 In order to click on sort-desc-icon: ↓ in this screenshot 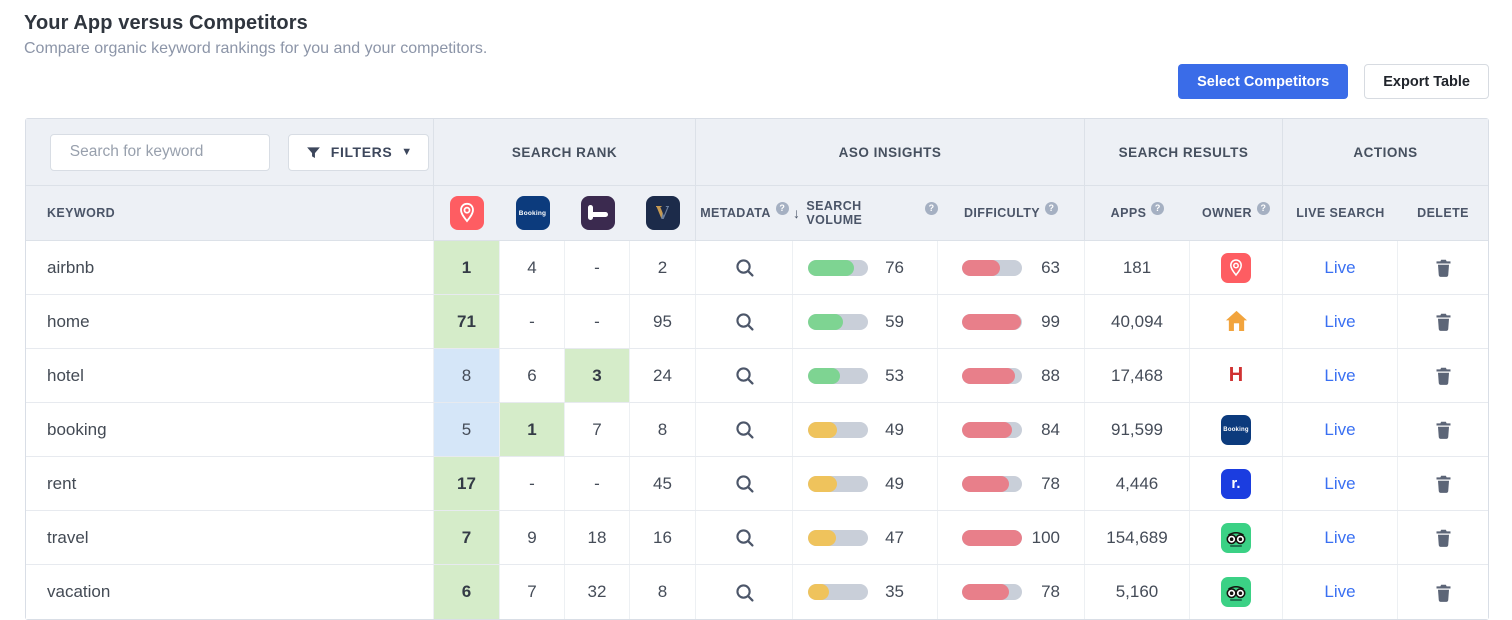, I will do `click(797, 213)`.